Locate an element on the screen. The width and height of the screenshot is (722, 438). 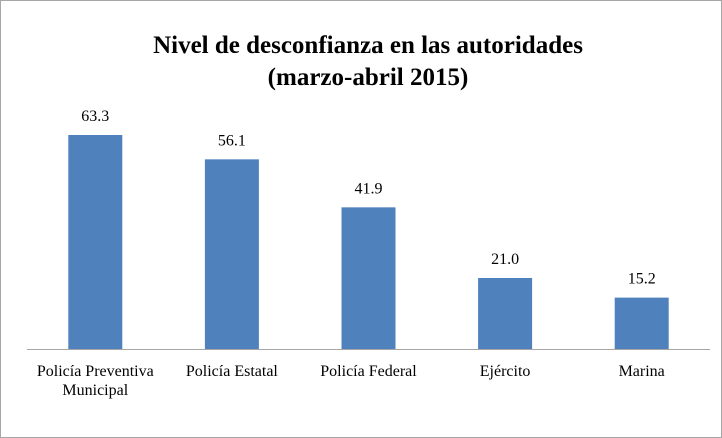
value-label: 21.0 is located at coordinates (505, 259).